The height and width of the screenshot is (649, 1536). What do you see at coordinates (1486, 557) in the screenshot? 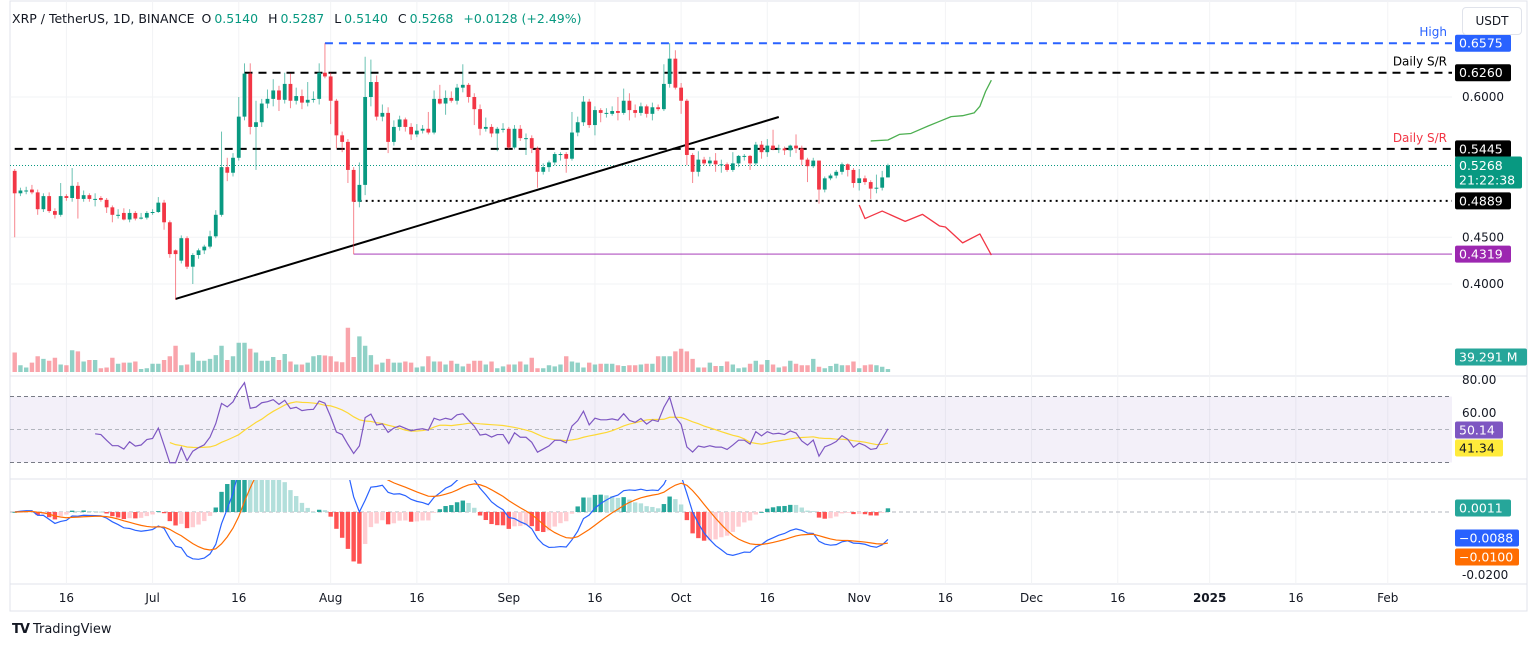
I see `macd-signal-label-text: −0.0100` at bounding box center [1486, 557].